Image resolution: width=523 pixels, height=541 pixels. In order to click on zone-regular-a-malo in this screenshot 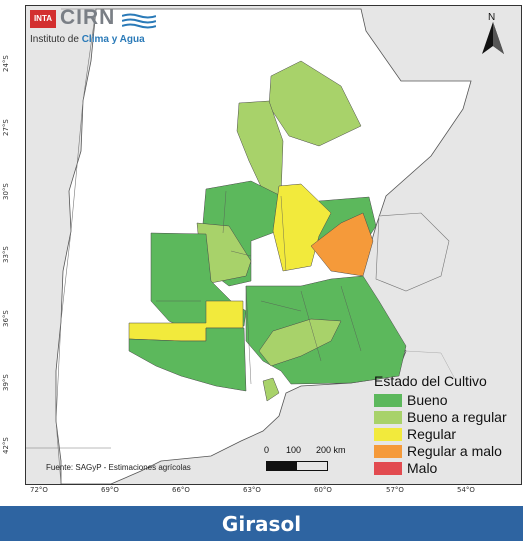, I will do `click(342, 244)`.